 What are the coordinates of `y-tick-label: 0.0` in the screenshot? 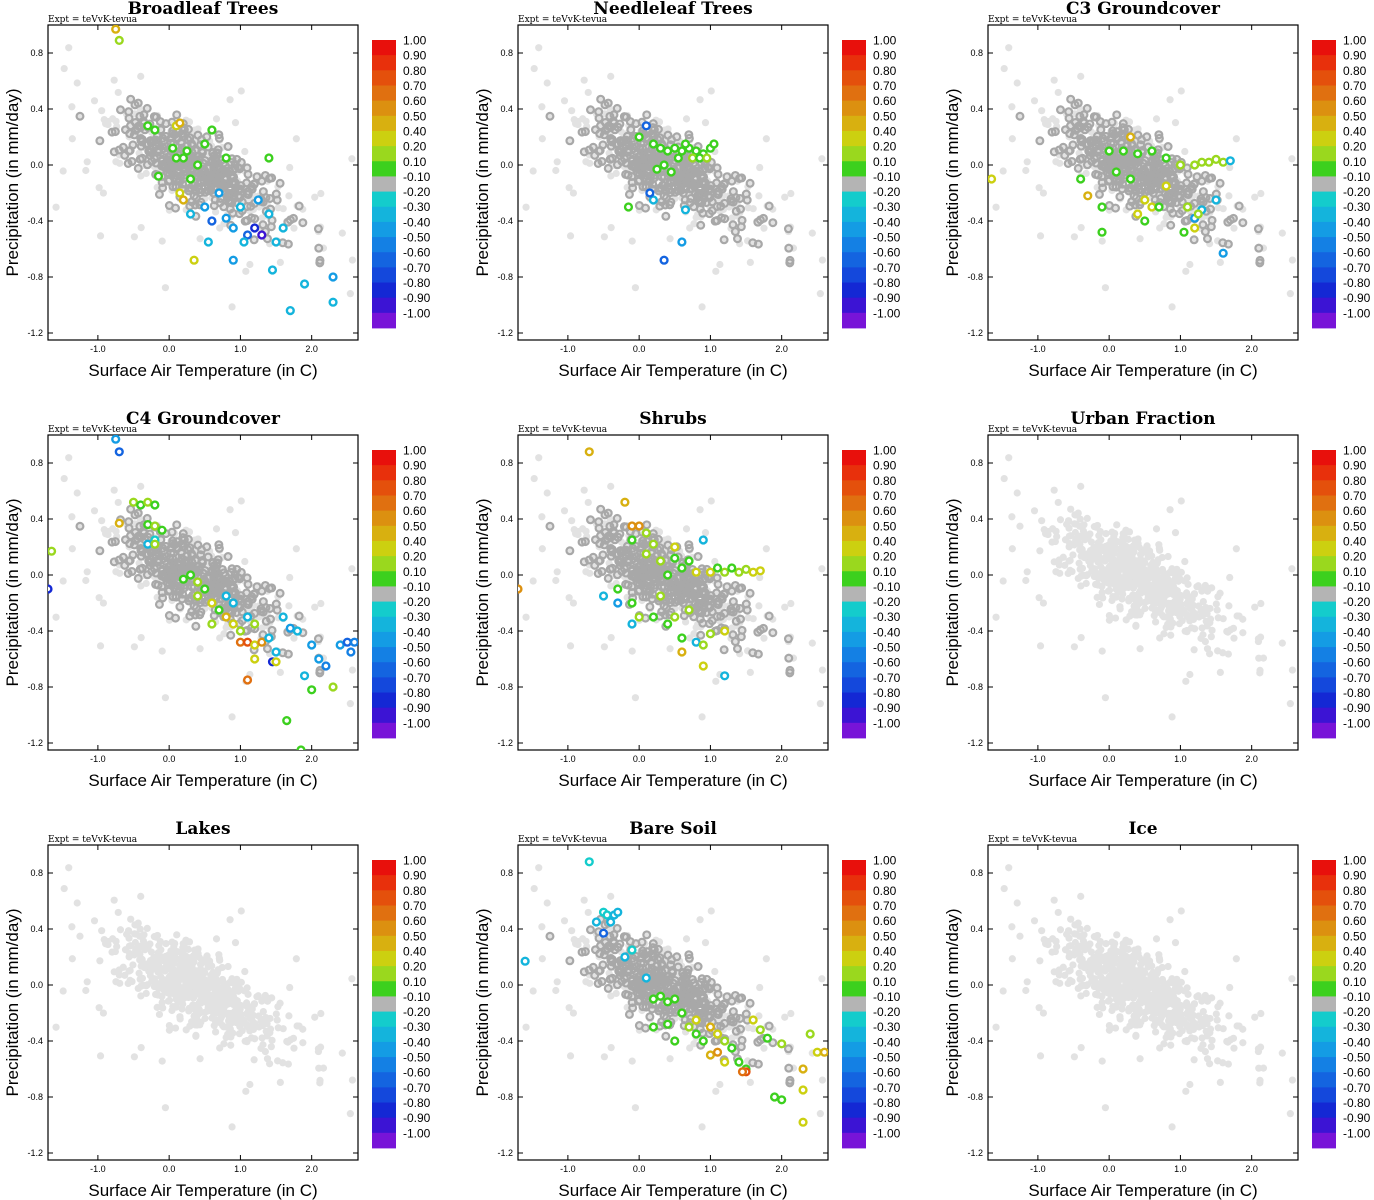 It's located at (976, 165).